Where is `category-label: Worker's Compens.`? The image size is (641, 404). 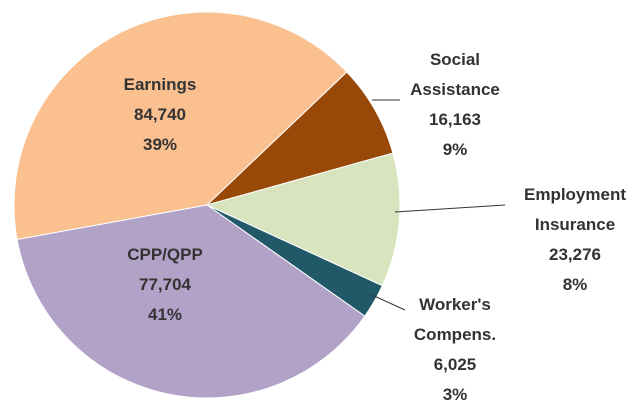 category-label: Worker's Compens. is located at coordinates (455, 319).